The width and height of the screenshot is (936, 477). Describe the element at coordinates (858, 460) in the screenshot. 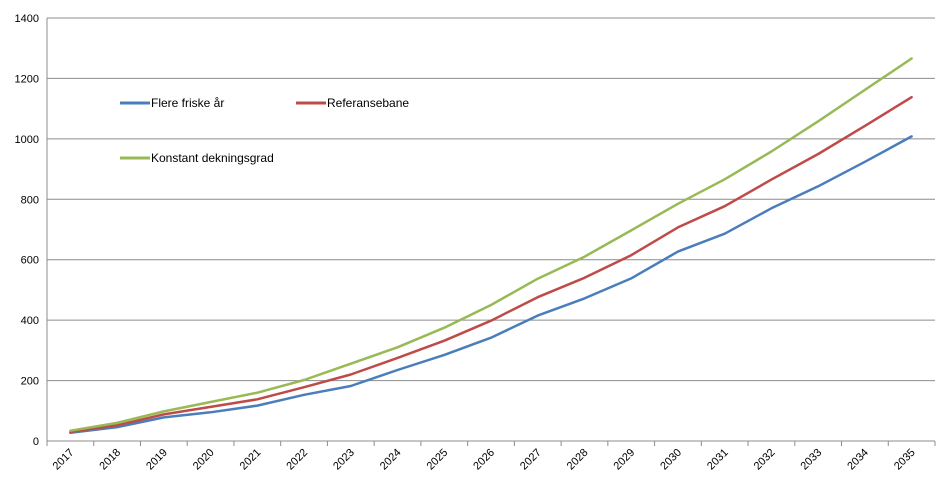

I see `x-tick-label: 2034` at that location.